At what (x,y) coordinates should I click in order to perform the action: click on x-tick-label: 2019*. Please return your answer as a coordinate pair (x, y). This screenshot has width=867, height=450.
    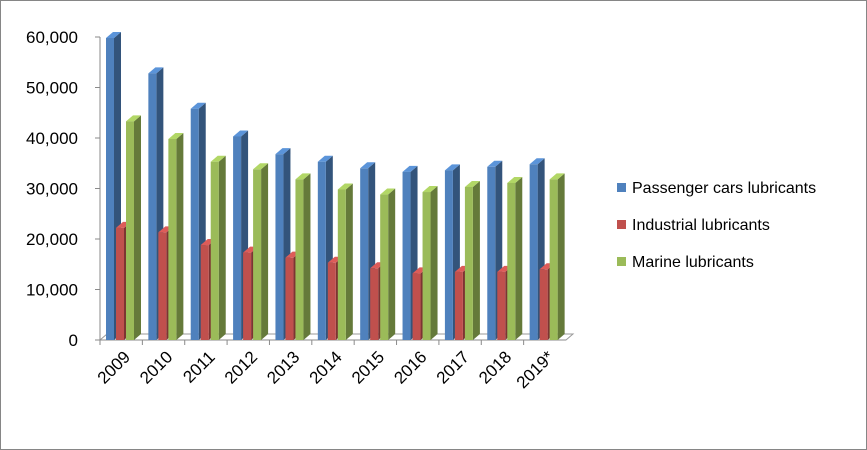
    Looking at the image, I should click on (535, 369).